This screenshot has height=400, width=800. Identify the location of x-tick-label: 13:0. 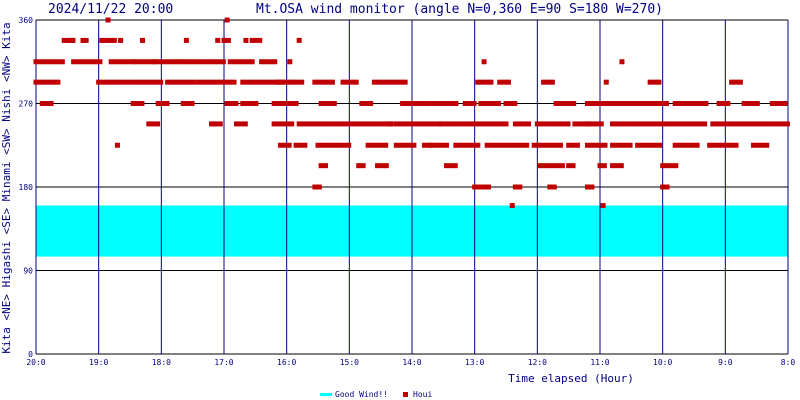
(474, 362).